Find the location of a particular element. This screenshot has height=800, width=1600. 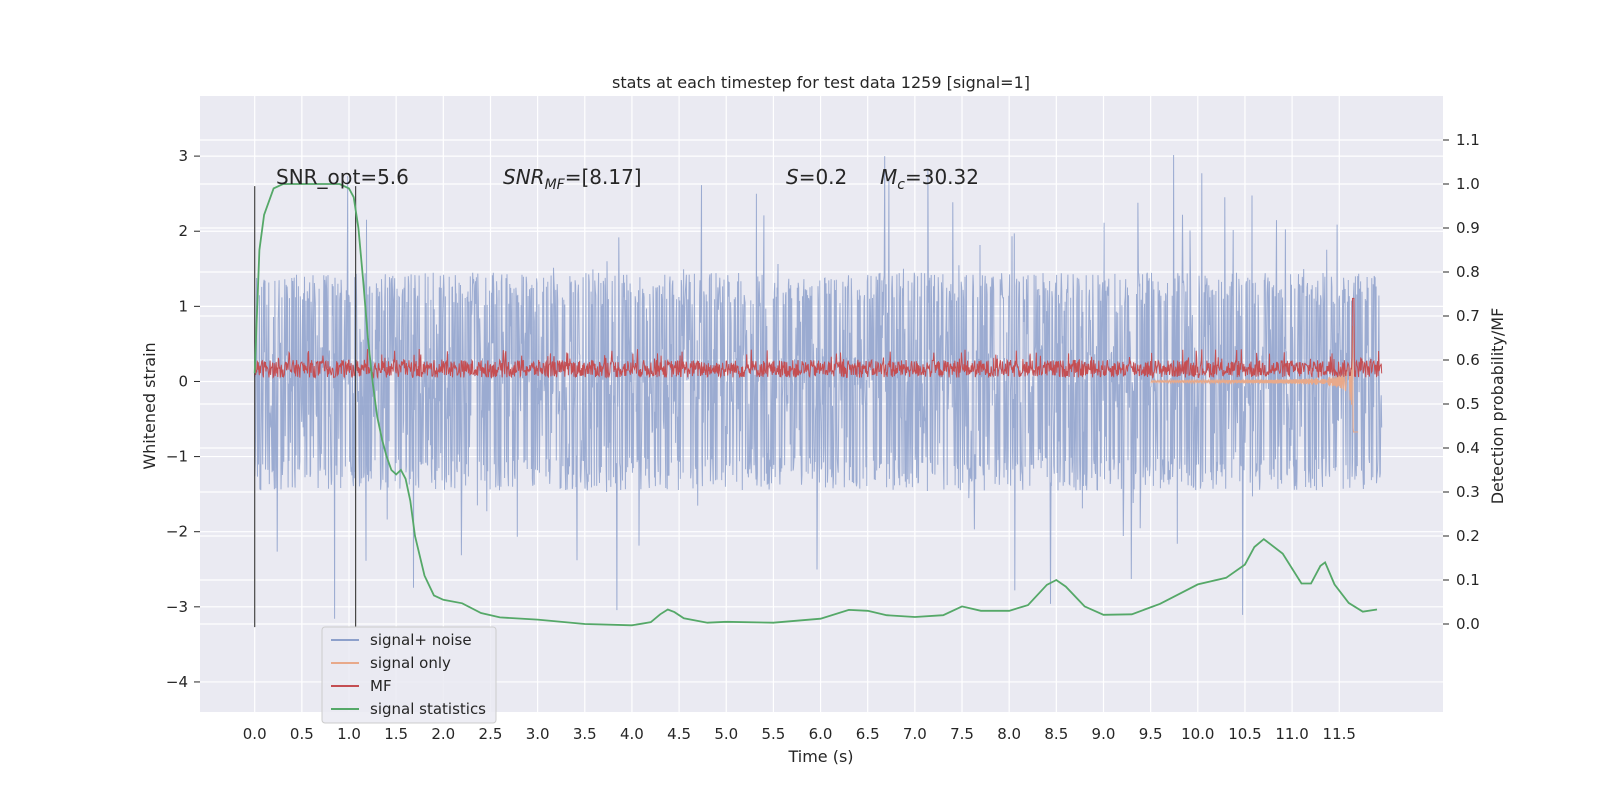

y-tick-label: 2 is located at coordinates (183, 231).